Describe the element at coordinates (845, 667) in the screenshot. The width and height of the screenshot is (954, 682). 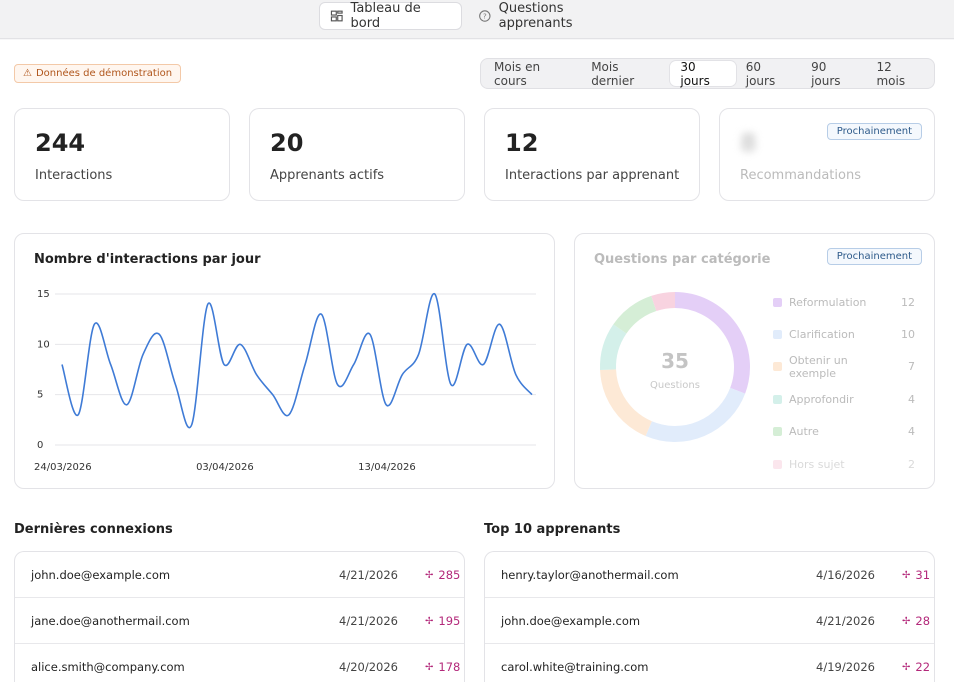
I see `last-activity-date: 4/19/2026` at that location.